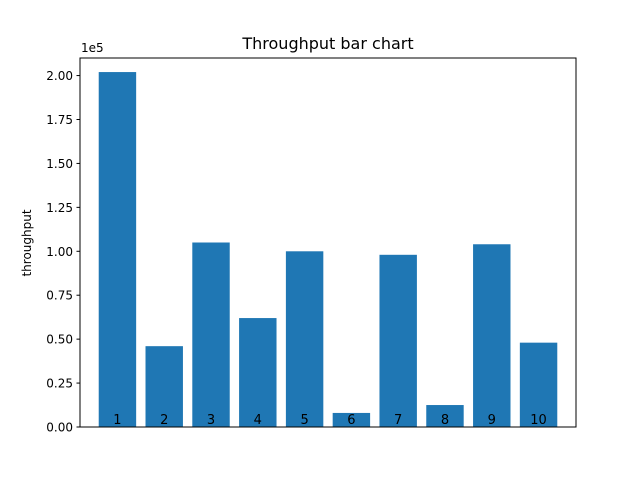  I want to click on bar-label: 5, so click(304, 420).